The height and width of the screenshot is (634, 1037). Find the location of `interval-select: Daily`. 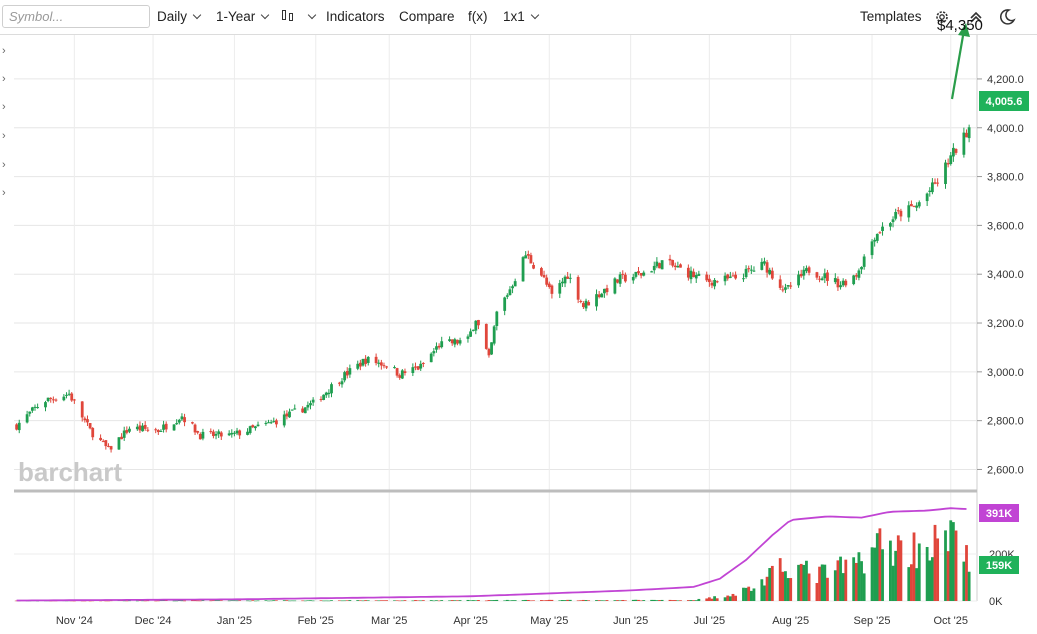

interval-select: Daily is located at coordinates (179, 17).